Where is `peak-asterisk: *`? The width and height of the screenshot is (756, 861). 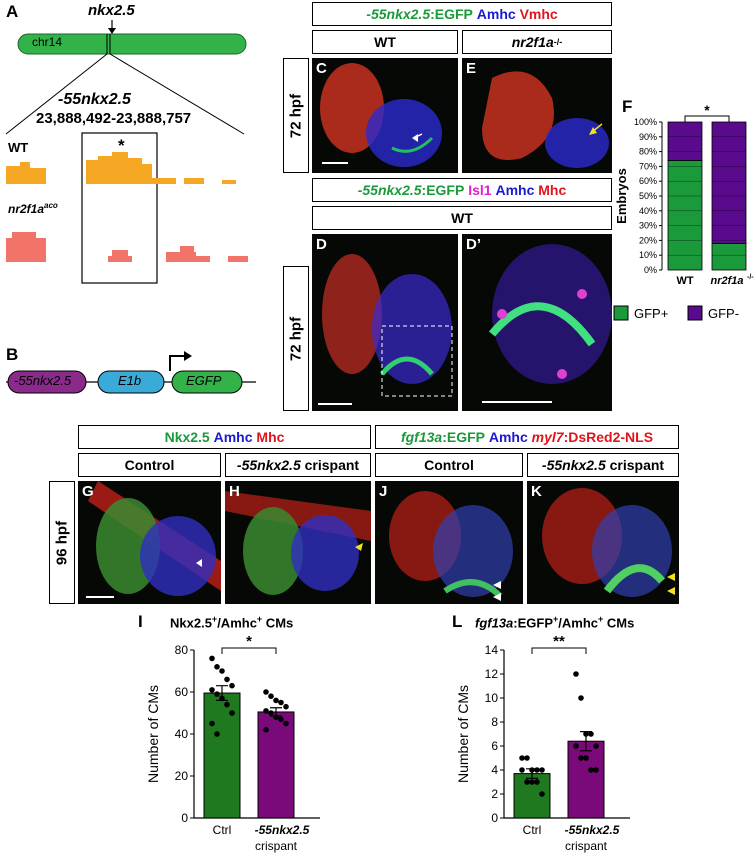
peak-asterisk: * is located at coordinates (121, 145).